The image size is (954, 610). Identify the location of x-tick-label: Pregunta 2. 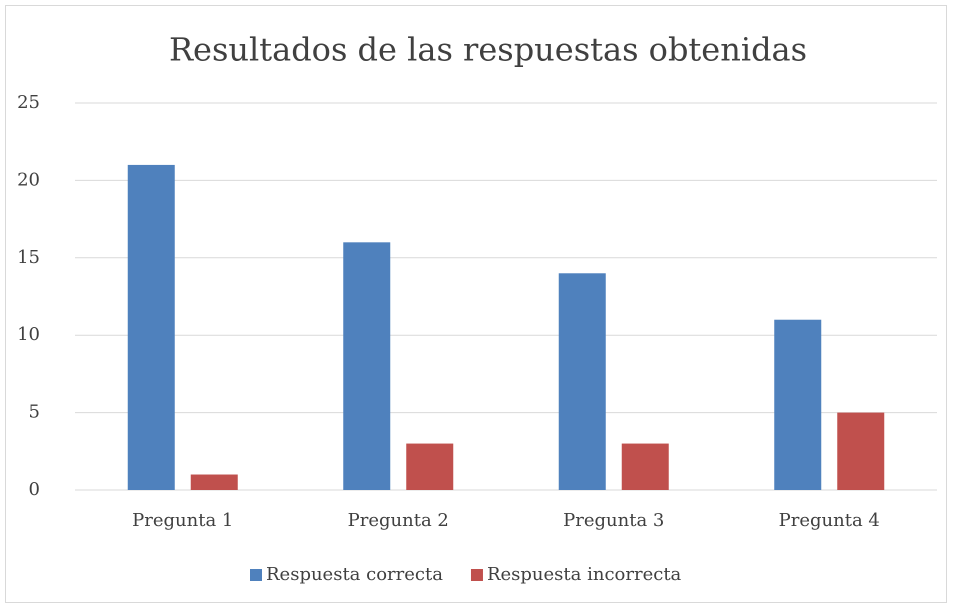
(398, 520).